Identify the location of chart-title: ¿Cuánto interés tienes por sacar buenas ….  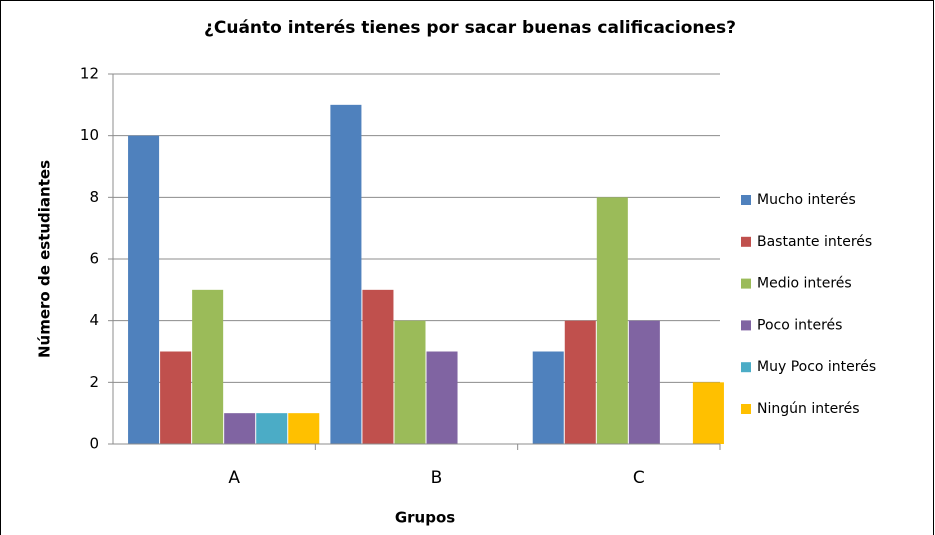
(470, 28).